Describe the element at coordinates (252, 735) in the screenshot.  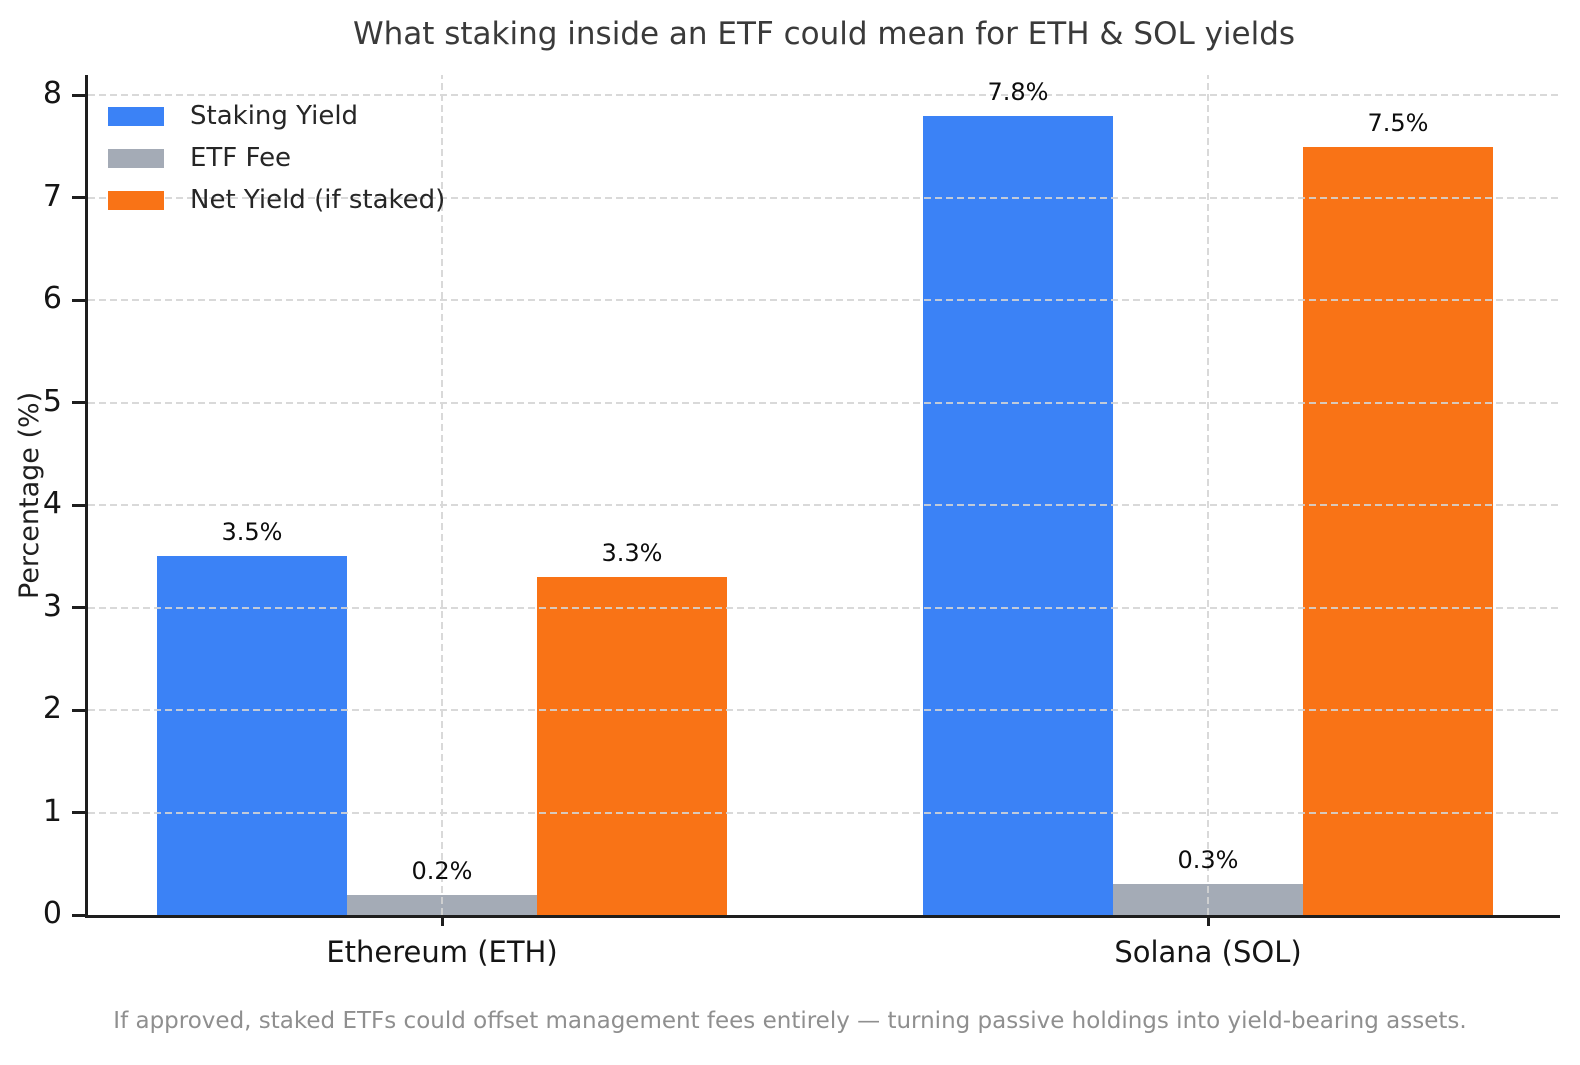
I see `bar-staking-yield-ethereum-eth` at that location.